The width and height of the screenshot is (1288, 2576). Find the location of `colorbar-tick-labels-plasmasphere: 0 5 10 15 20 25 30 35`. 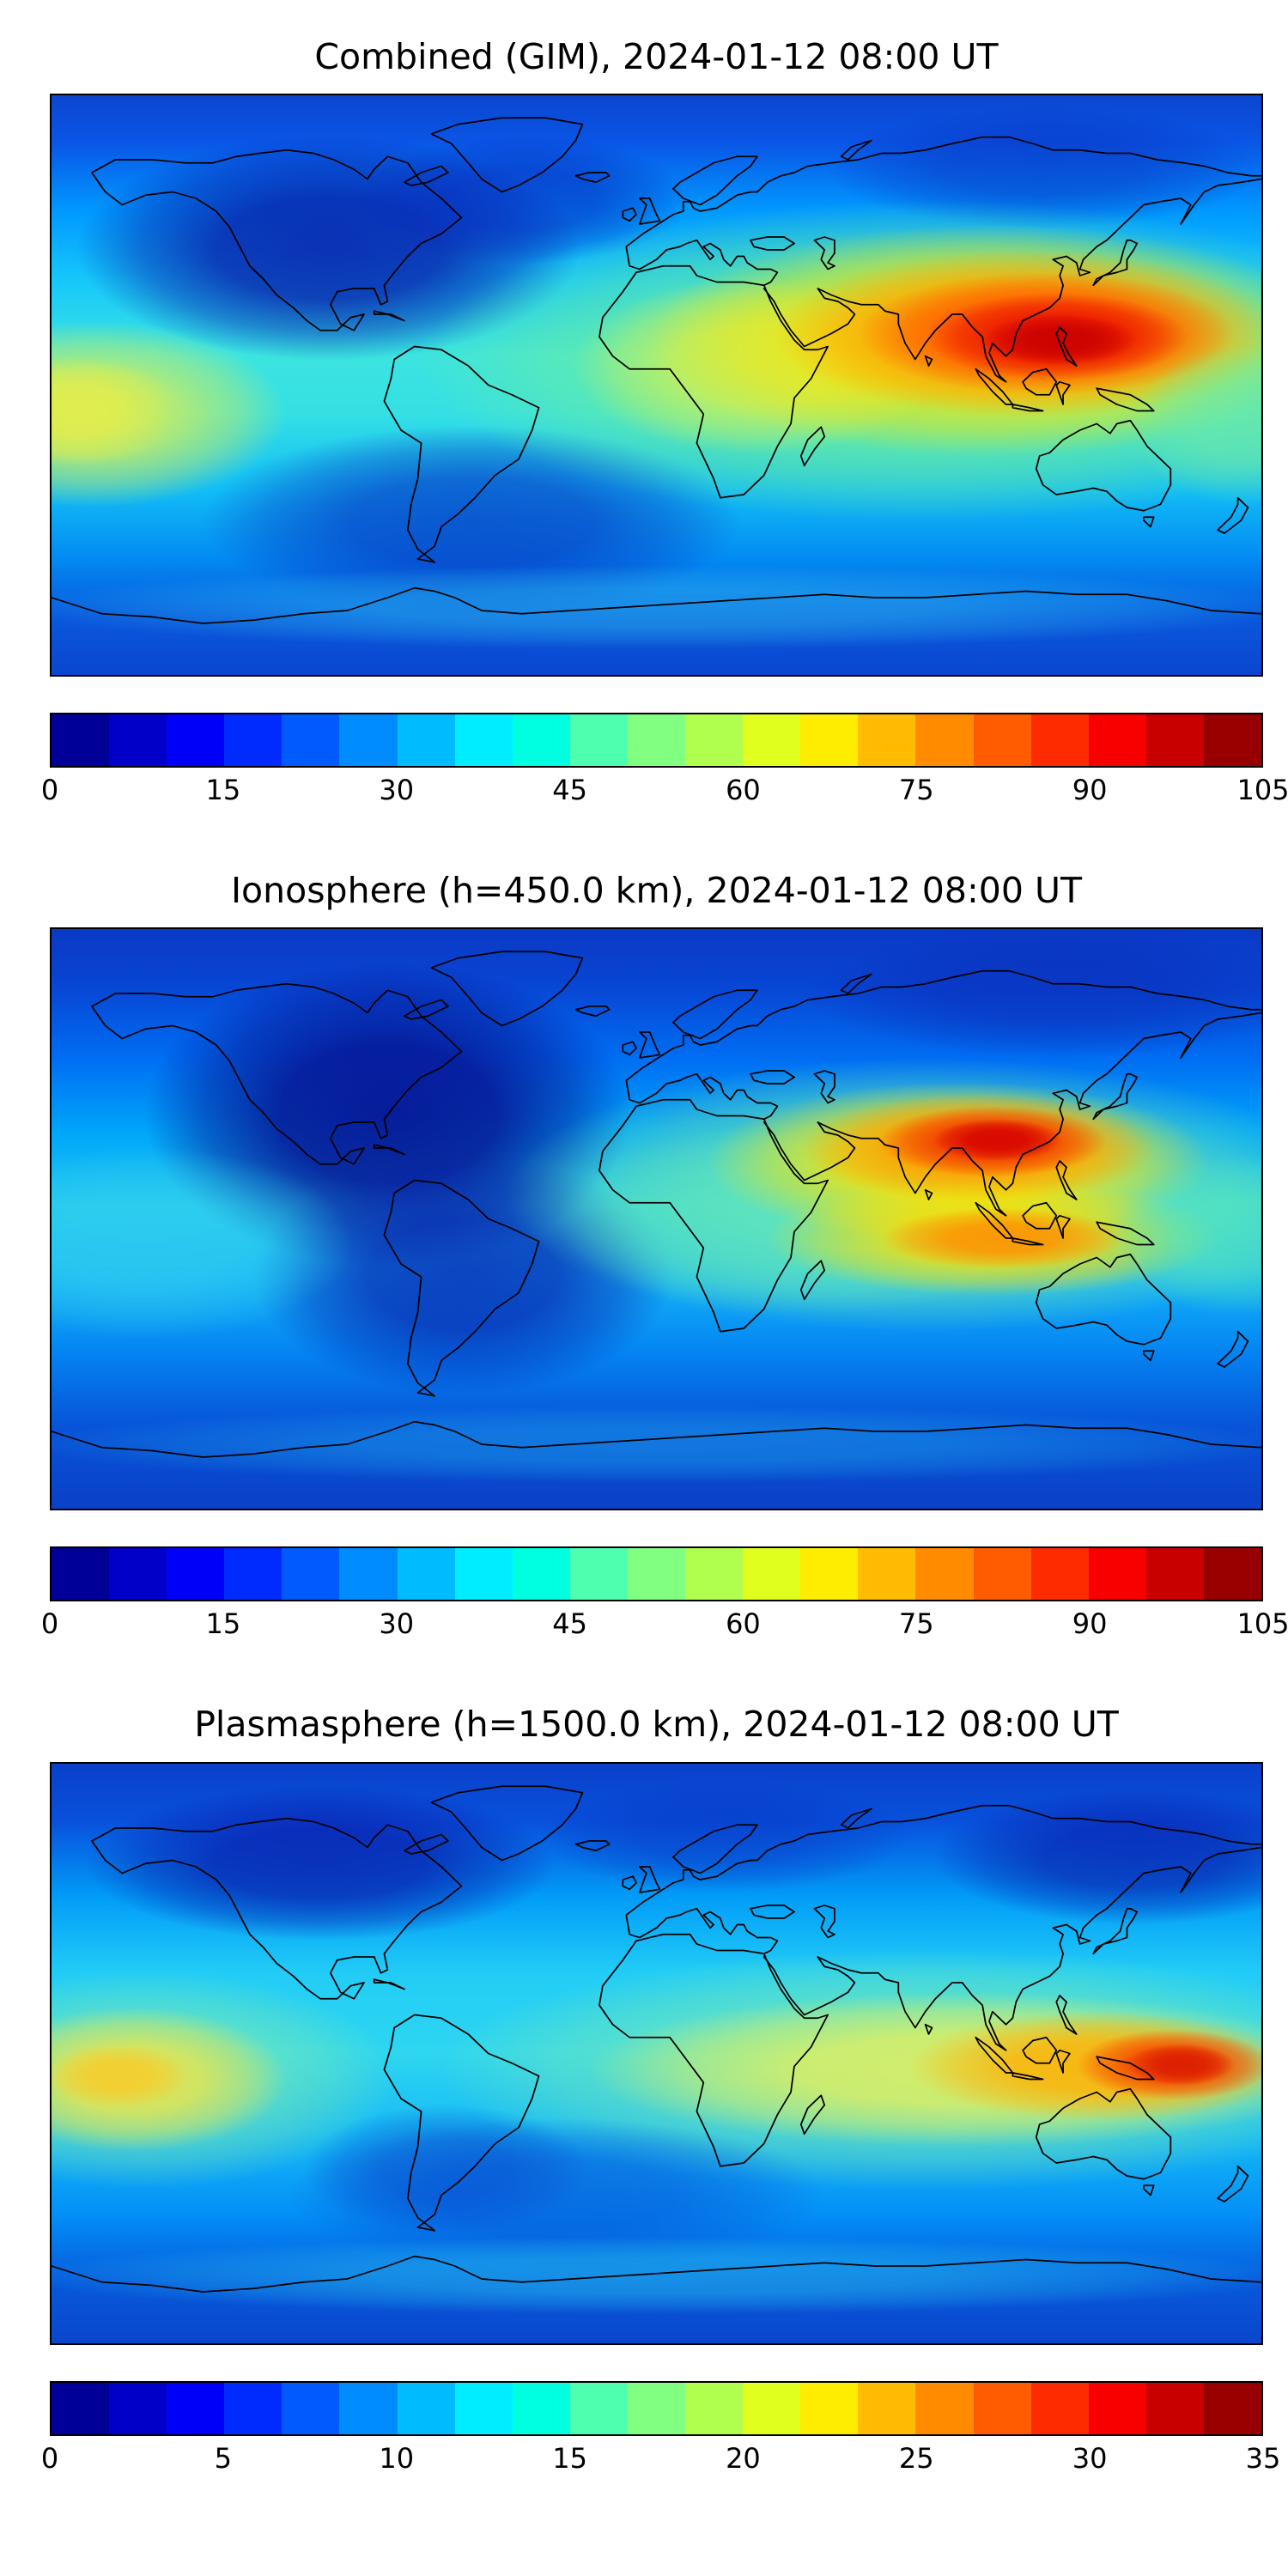

colorbar-tick-labels-plasmasphere: 0 5 10 15 20 25 30 35 is located at coordinates (661, 2462).